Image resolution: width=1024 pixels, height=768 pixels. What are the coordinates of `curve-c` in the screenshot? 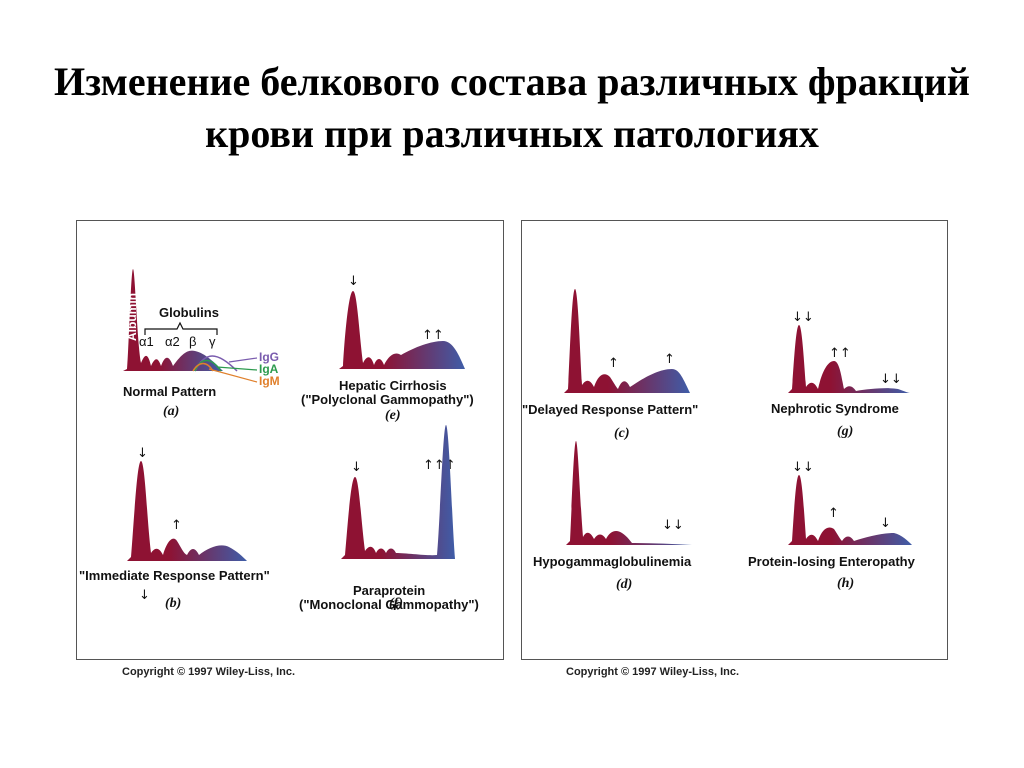 It's located at (627, 341).